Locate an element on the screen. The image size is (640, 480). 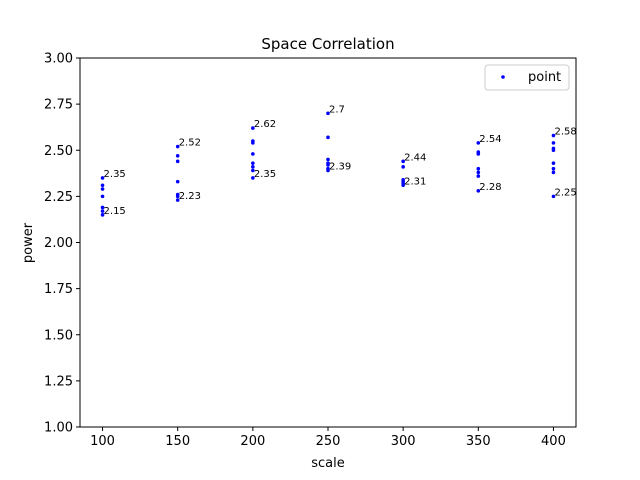
legend-label-point: point is located at coordinates (544, 77).